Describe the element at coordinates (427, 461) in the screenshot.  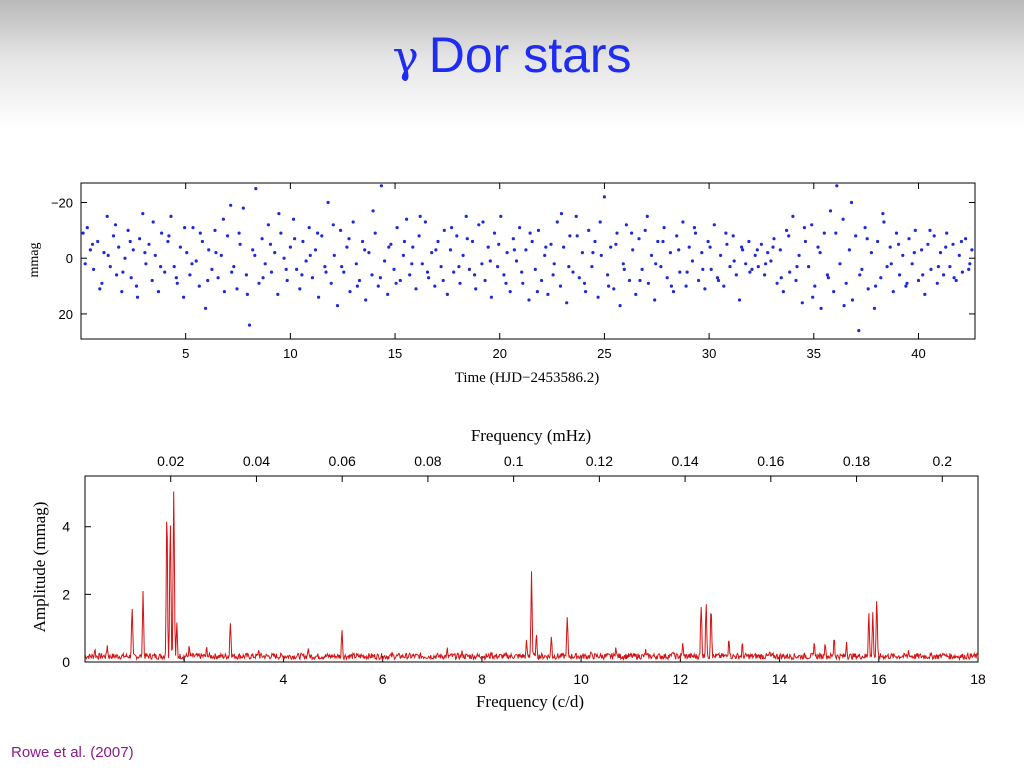
I see `spectrum-x2tick-label: 0.08` at that location.